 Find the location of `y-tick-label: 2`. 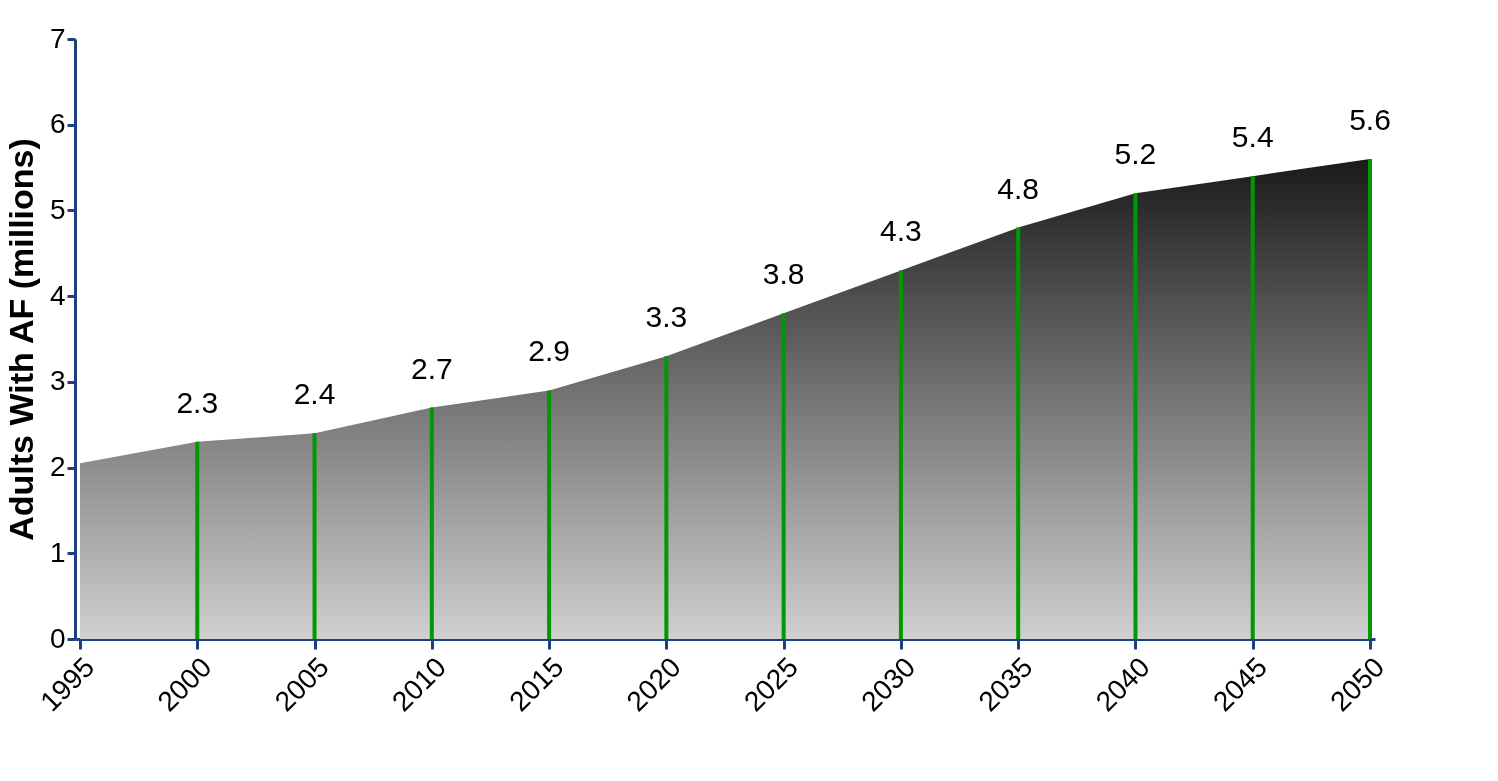

y-tick-label: 2 is located at coordinates (57, 467).